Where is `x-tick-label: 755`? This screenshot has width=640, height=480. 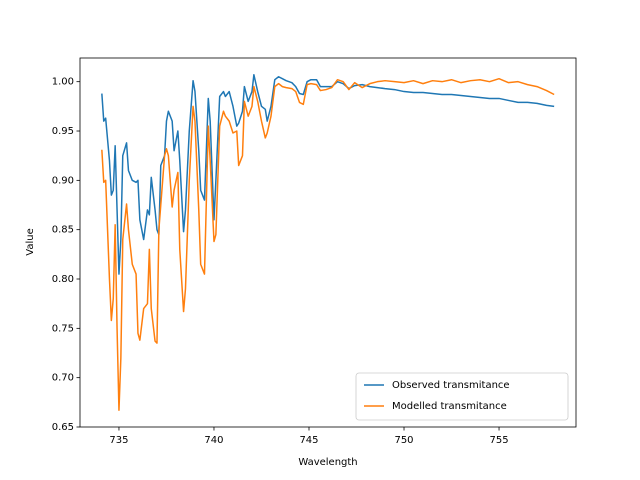
x-tick-label: 755 is located at coordinates (498, 440).